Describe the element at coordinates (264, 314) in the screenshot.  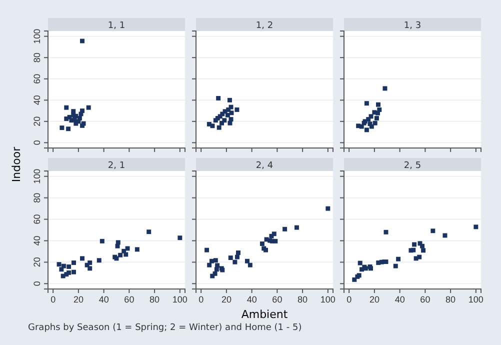
I see `x-axis-title: Ambient` at that location.